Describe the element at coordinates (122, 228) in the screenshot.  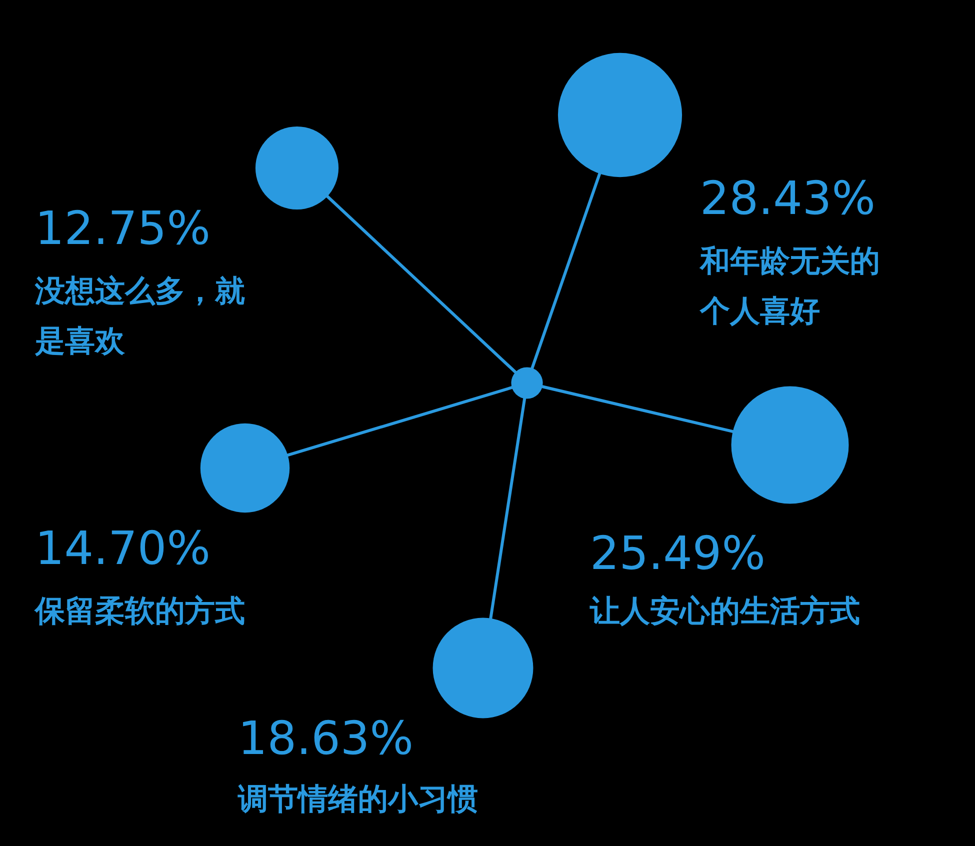
I see `data-label: 12.75%` at that location.